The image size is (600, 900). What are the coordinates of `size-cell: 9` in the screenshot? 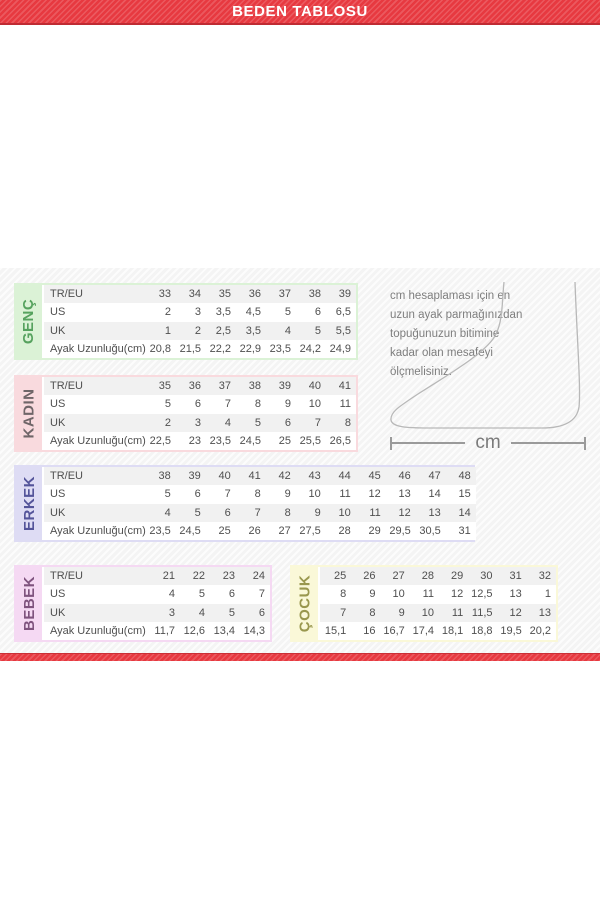 It's located at (401, 612).